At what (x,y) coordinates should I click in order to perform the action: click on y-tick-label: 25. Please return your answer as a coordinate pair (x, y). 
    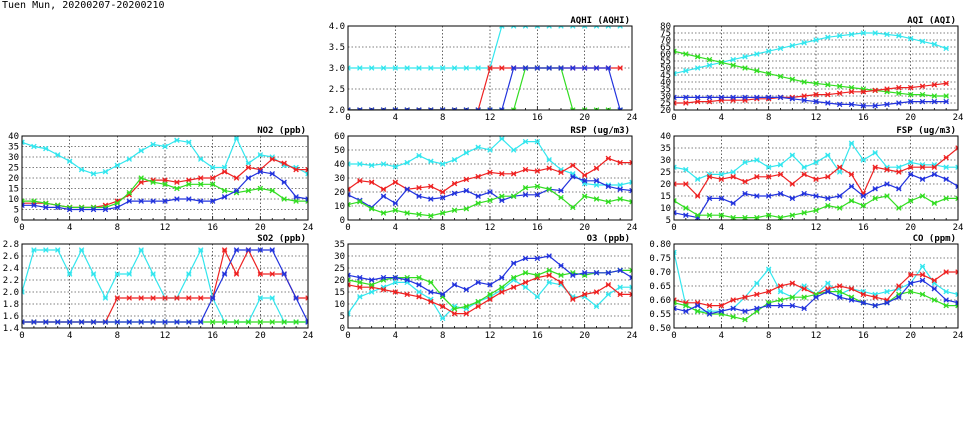
    Looking at the image, I should click on (339, 269).